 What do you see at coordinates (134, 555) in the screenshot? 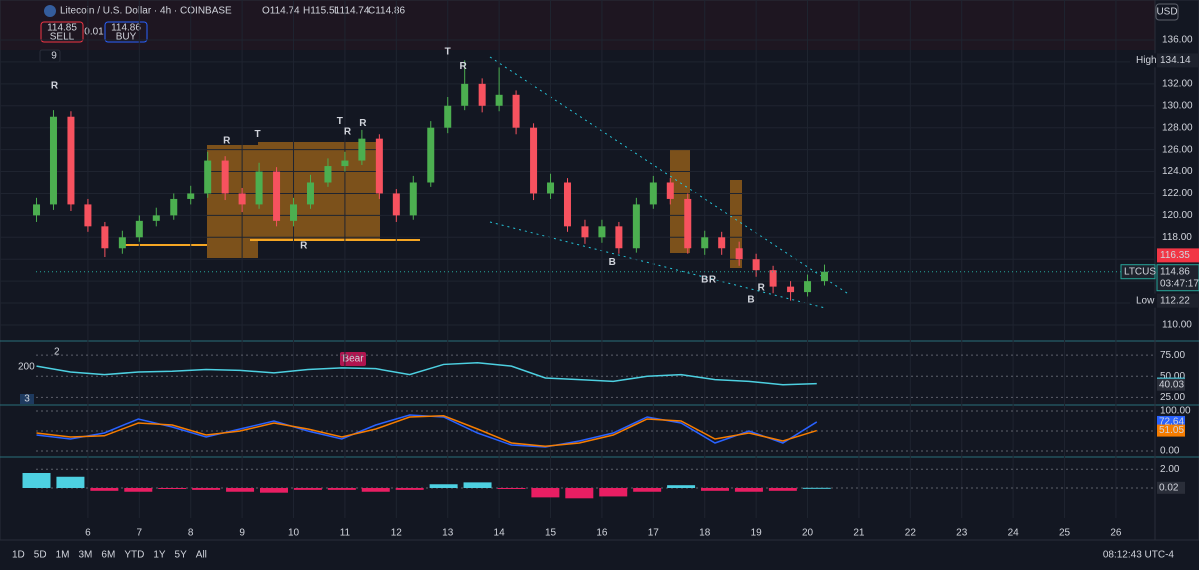
I see `range-button: YTD` at bounding box center [134, 555].